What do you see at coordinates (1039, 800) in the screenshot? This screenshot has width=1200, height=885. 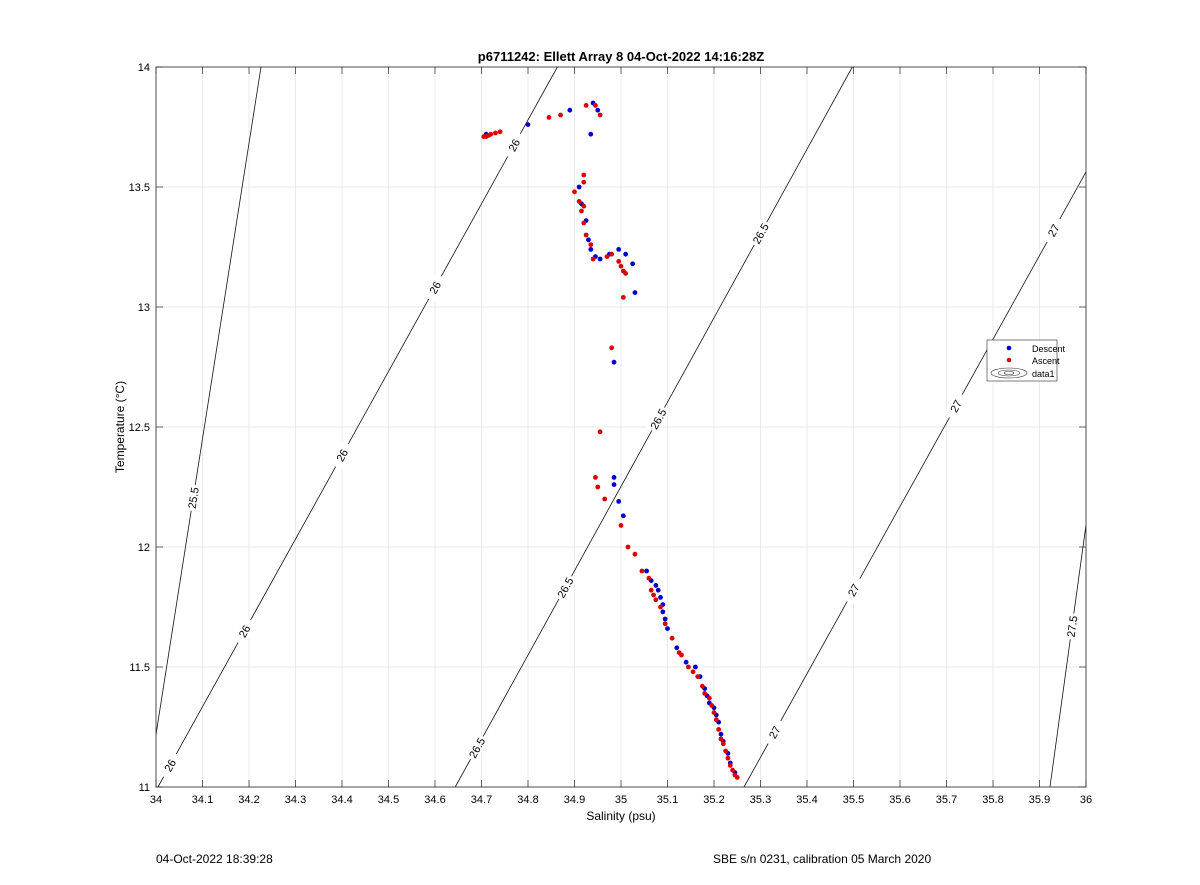 I see `x-tick-label: 35.9` at bounding box center [1039, 800].